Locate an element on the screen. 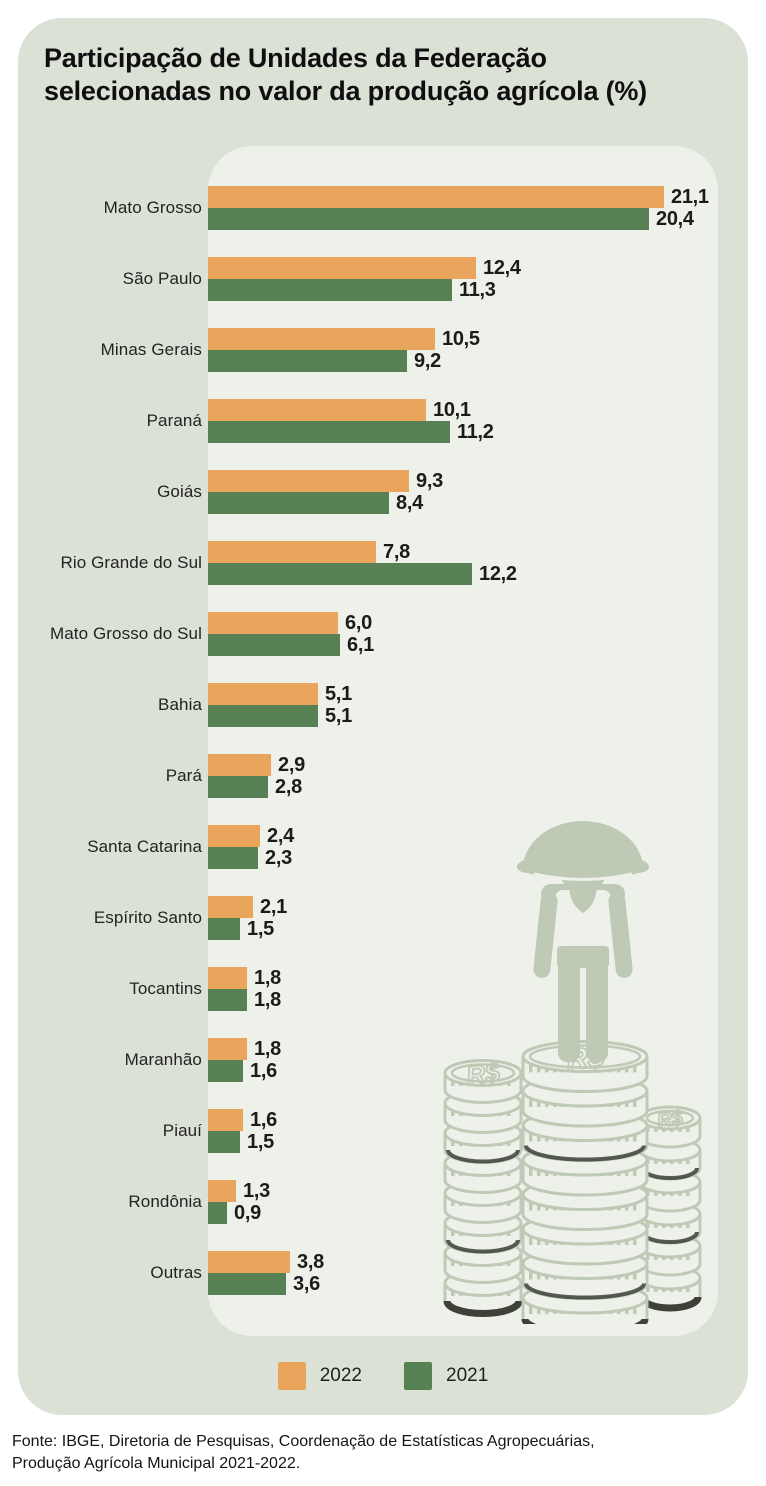 The height and width of the screenshot is (1486, 766). value-label-2022: 12,4 is located at coordinates (502, 268).